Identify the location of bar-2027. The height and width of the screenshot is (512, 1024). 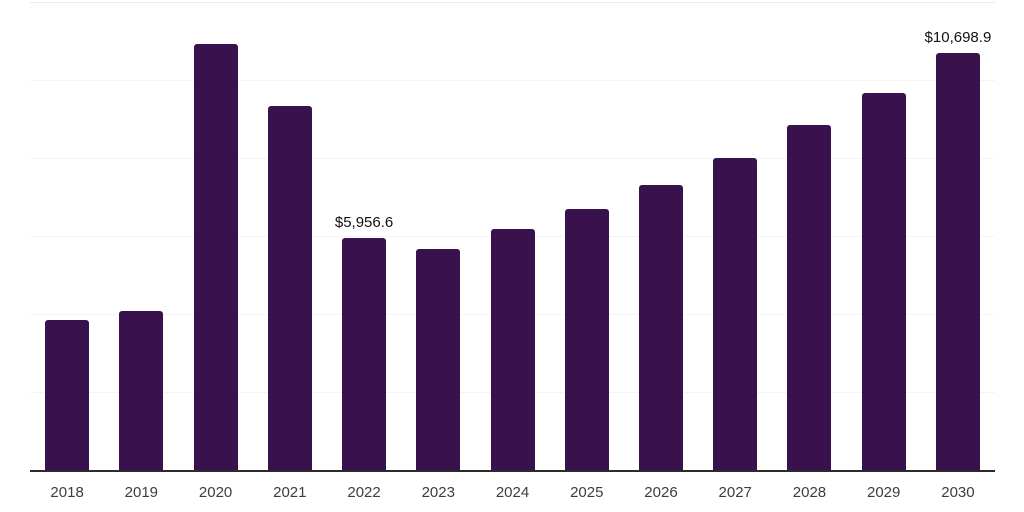
(735, 313).